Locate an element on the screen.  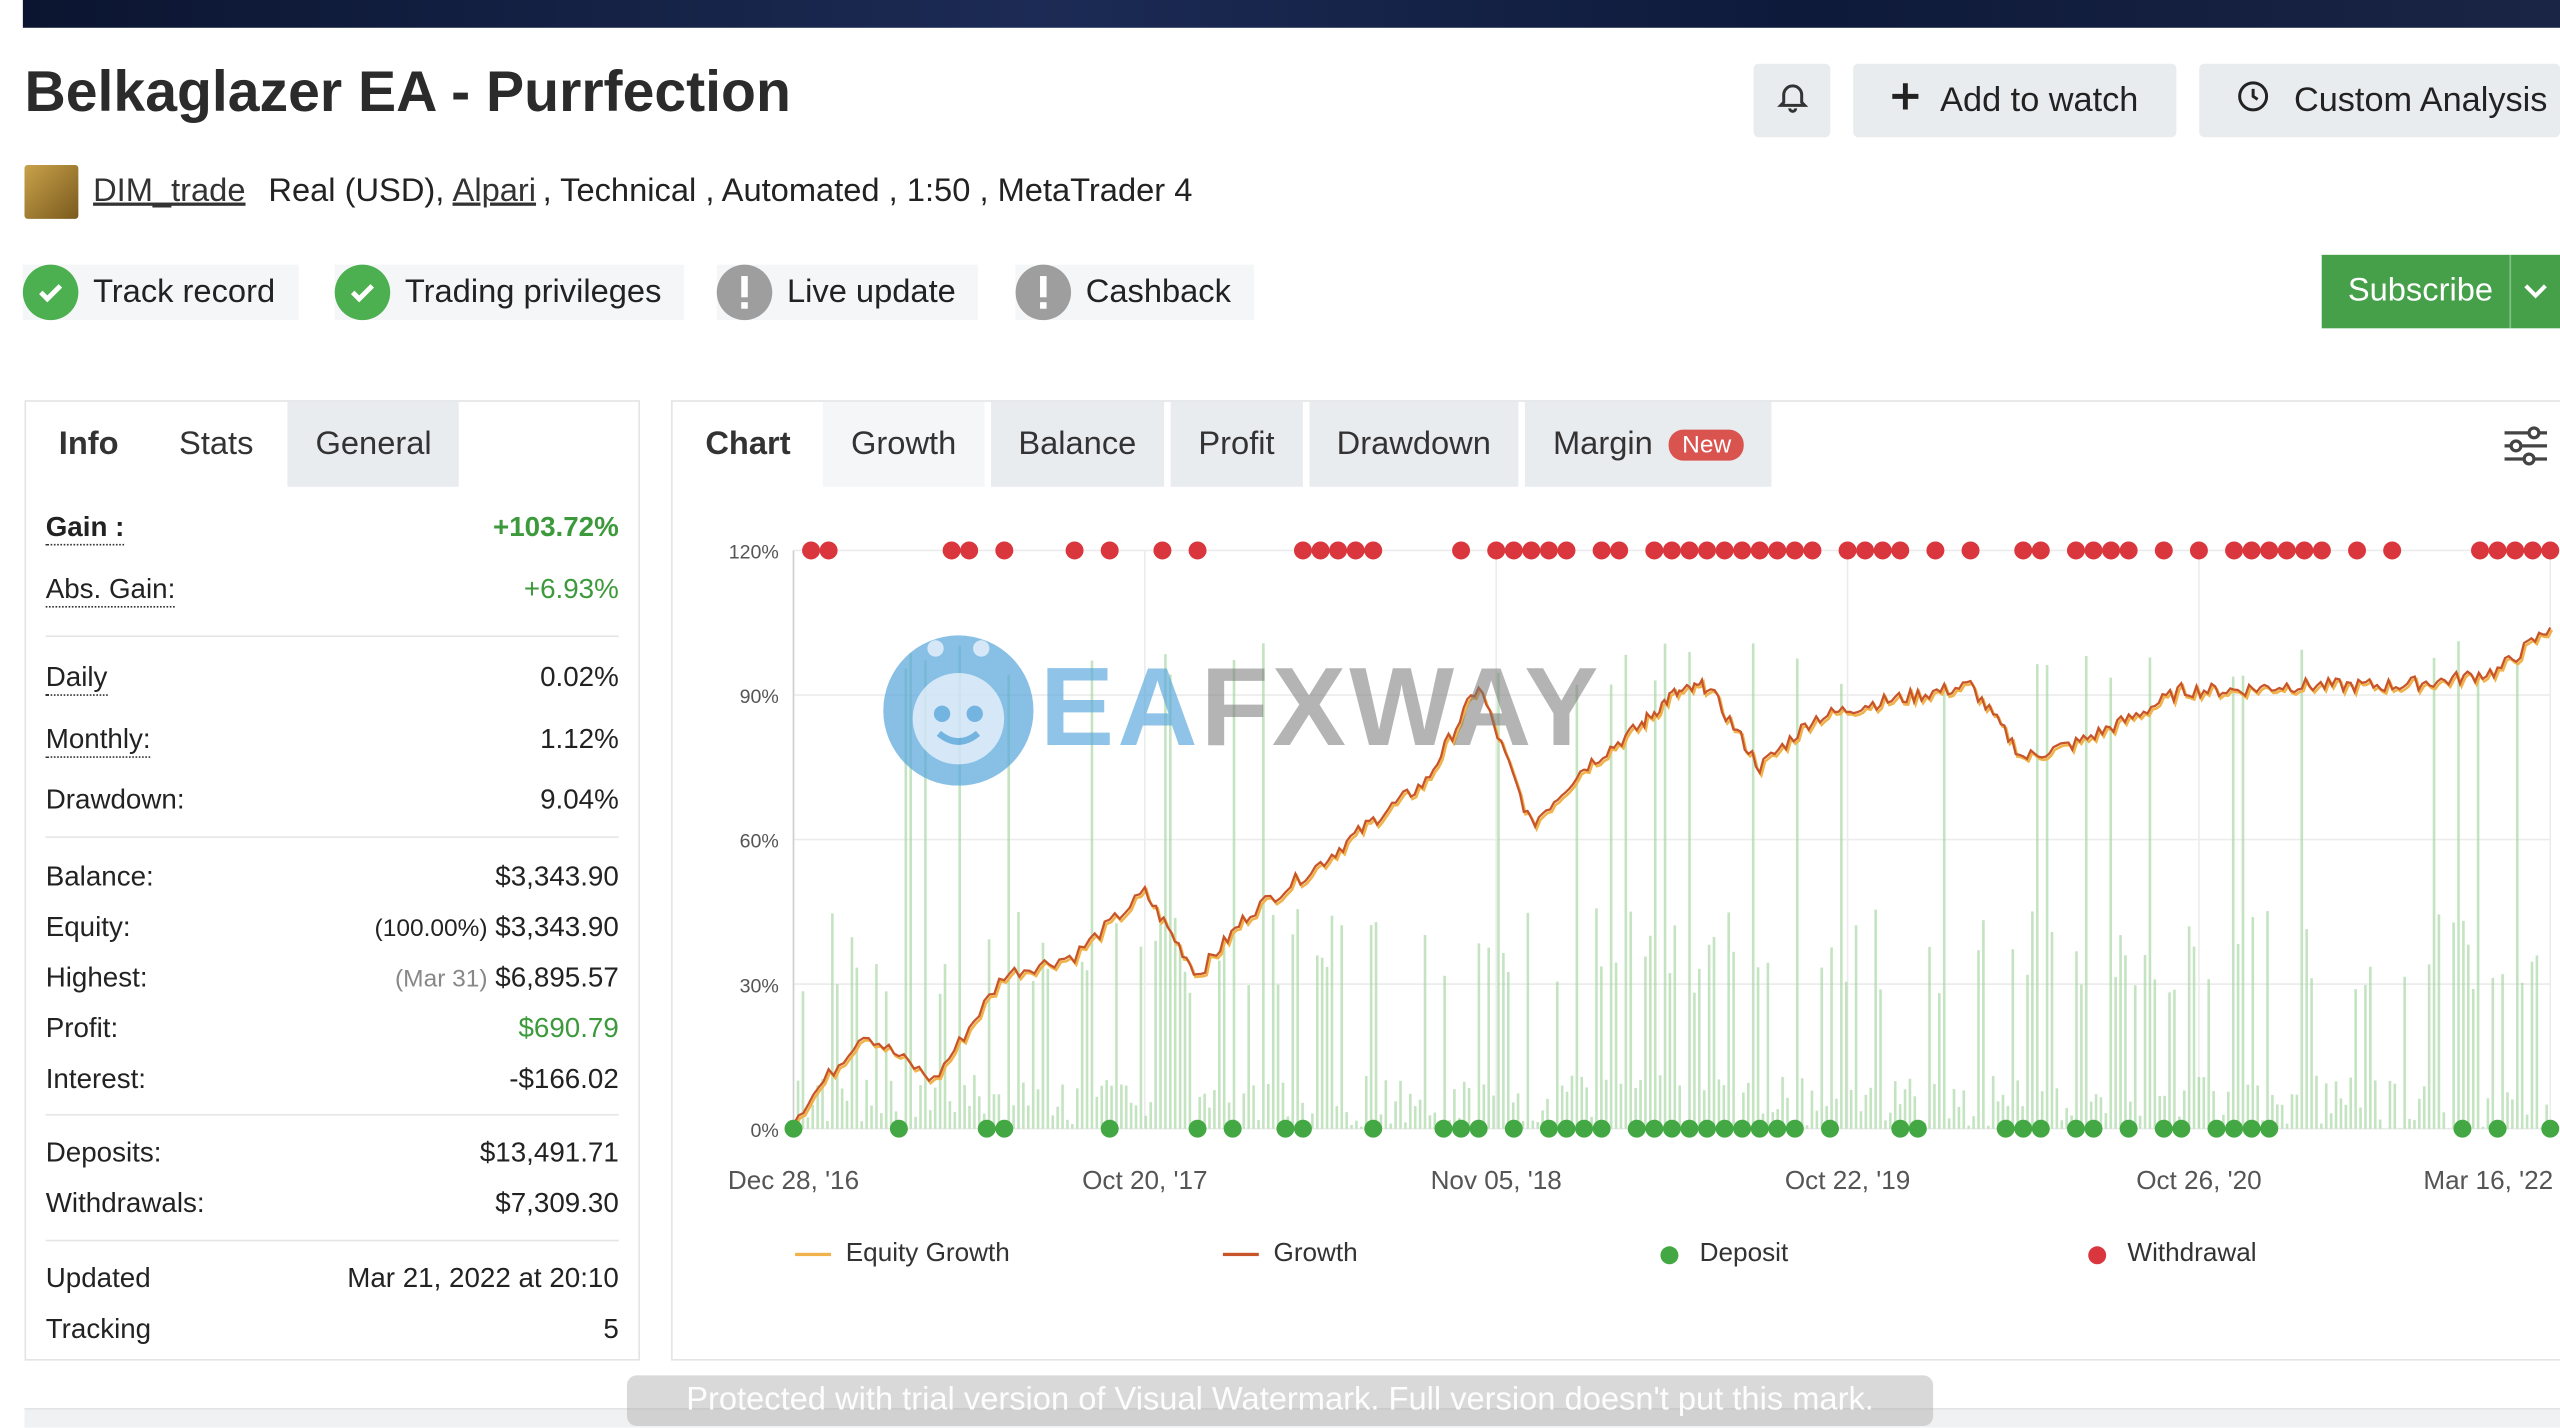
legend-label: Deposit is located at coordinates (1744, 1254).